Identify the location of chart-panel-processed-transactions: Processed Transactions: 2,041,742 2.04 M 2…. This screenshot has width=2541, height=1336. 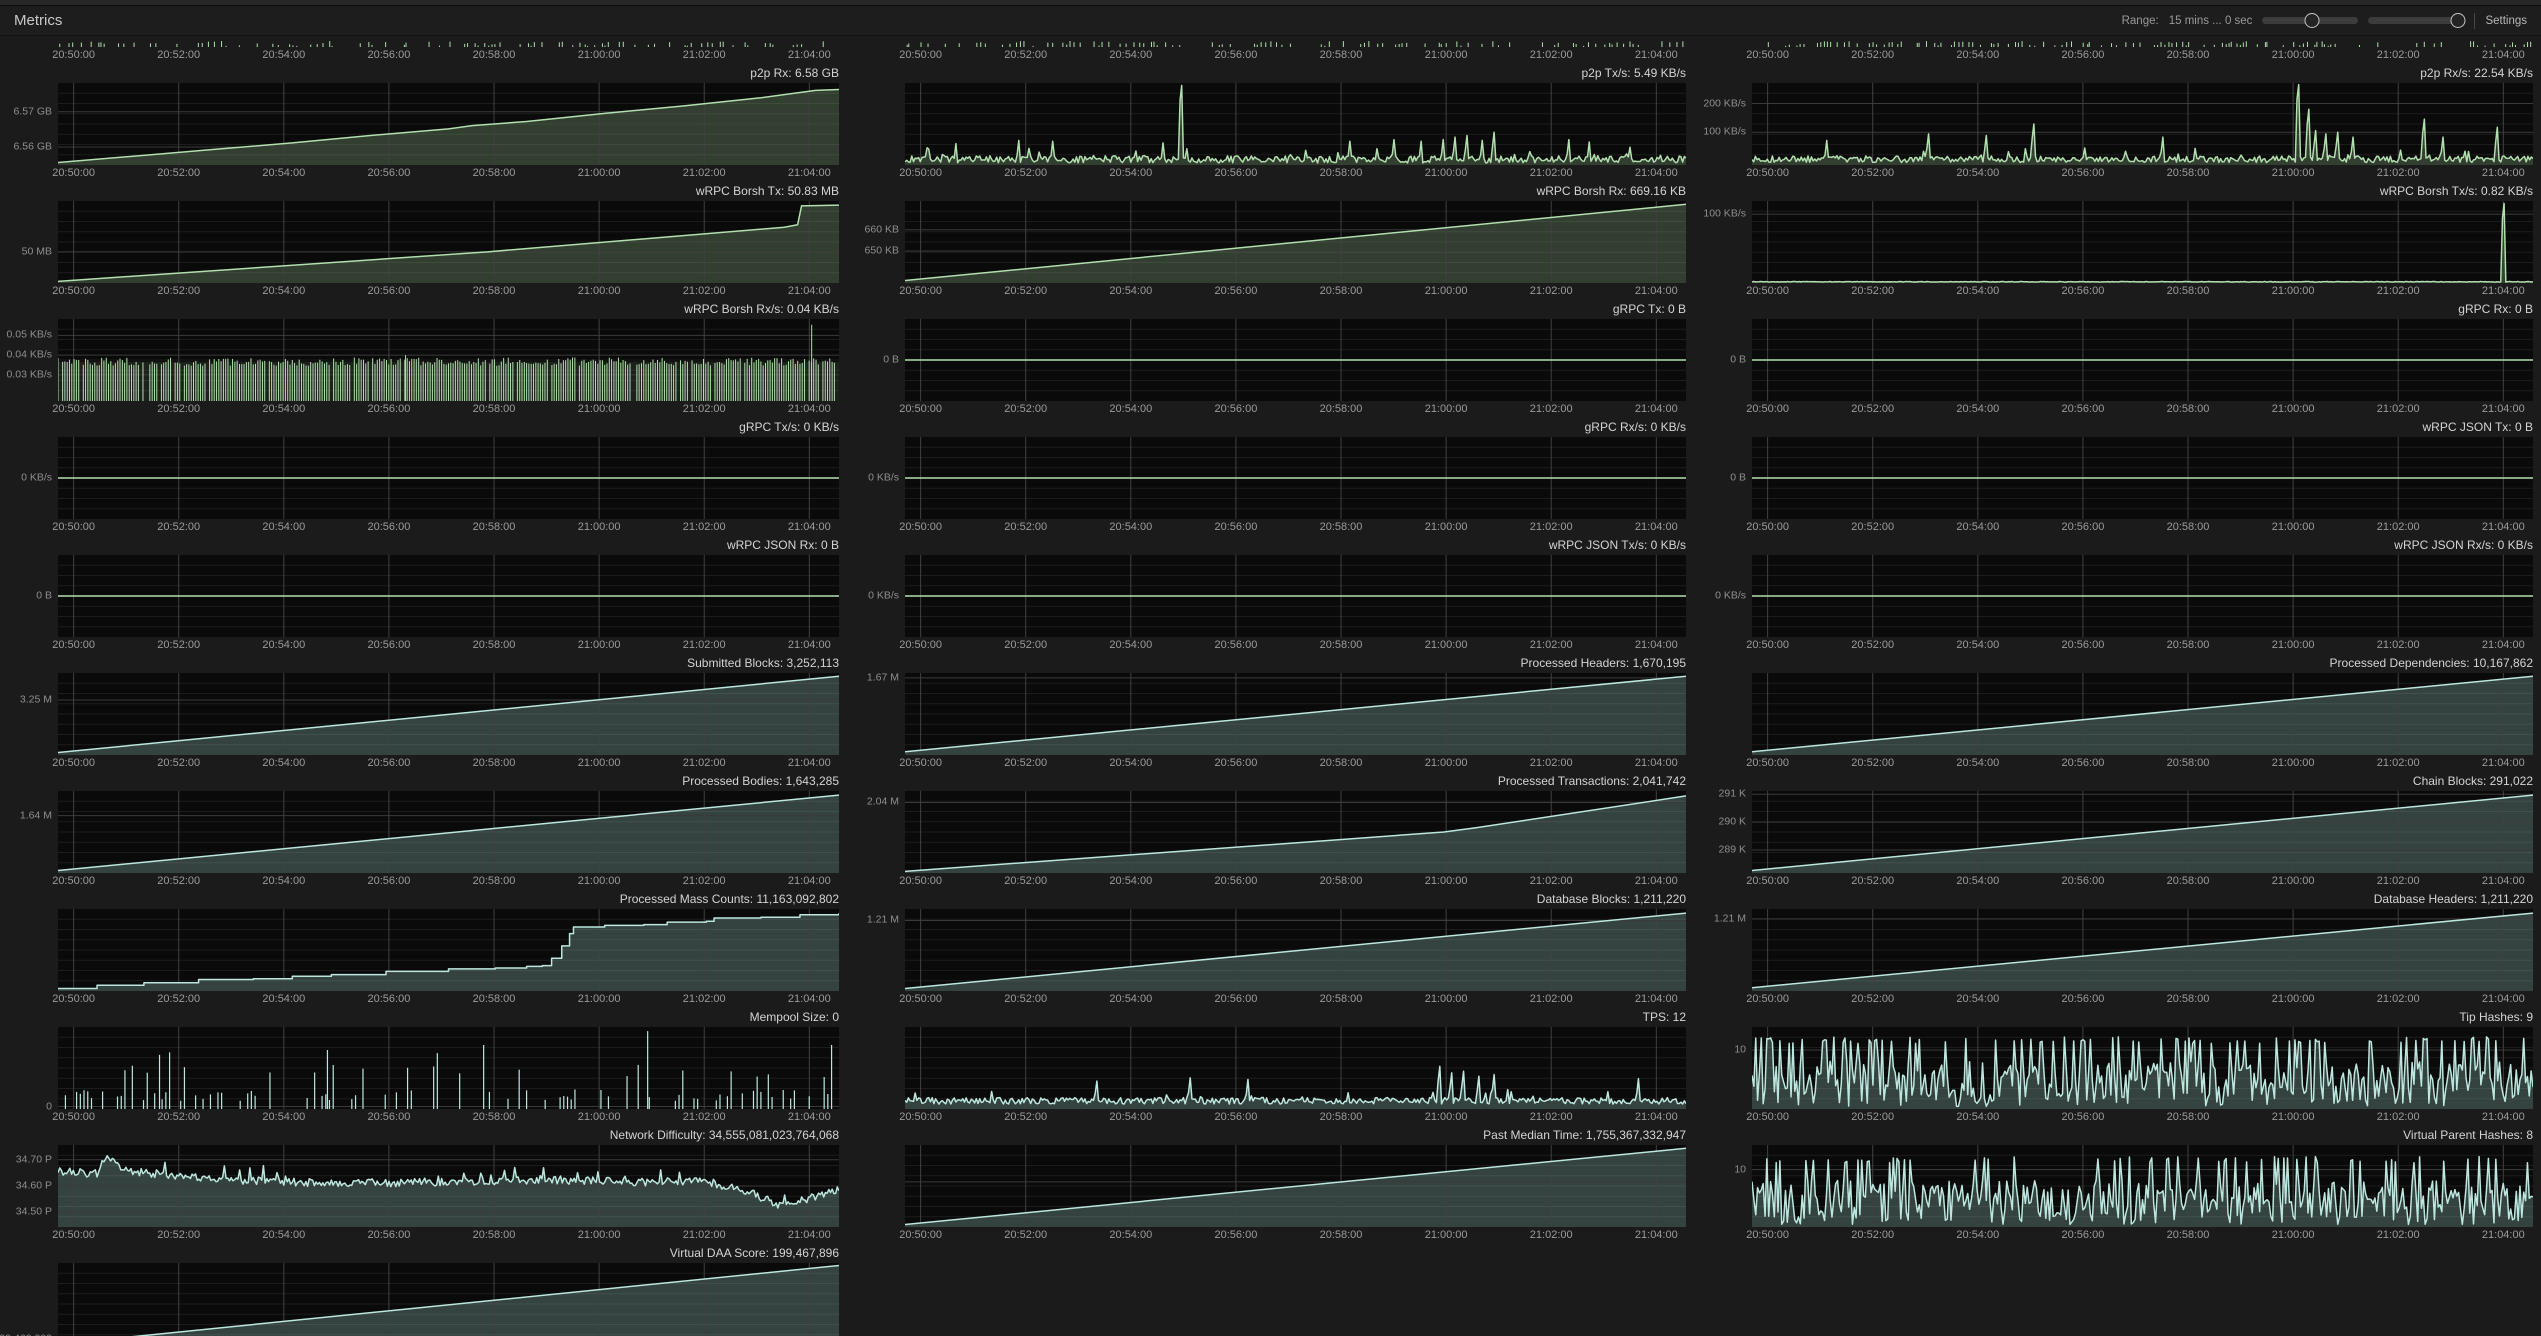
(1270, 832).